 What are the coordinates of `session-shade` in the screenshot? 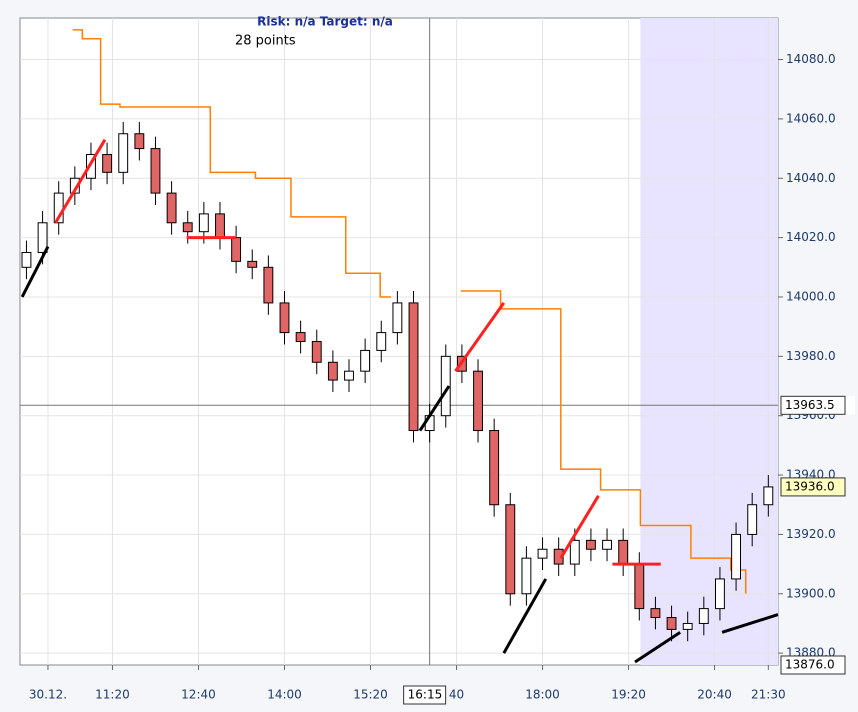 It's located at (709, 341).